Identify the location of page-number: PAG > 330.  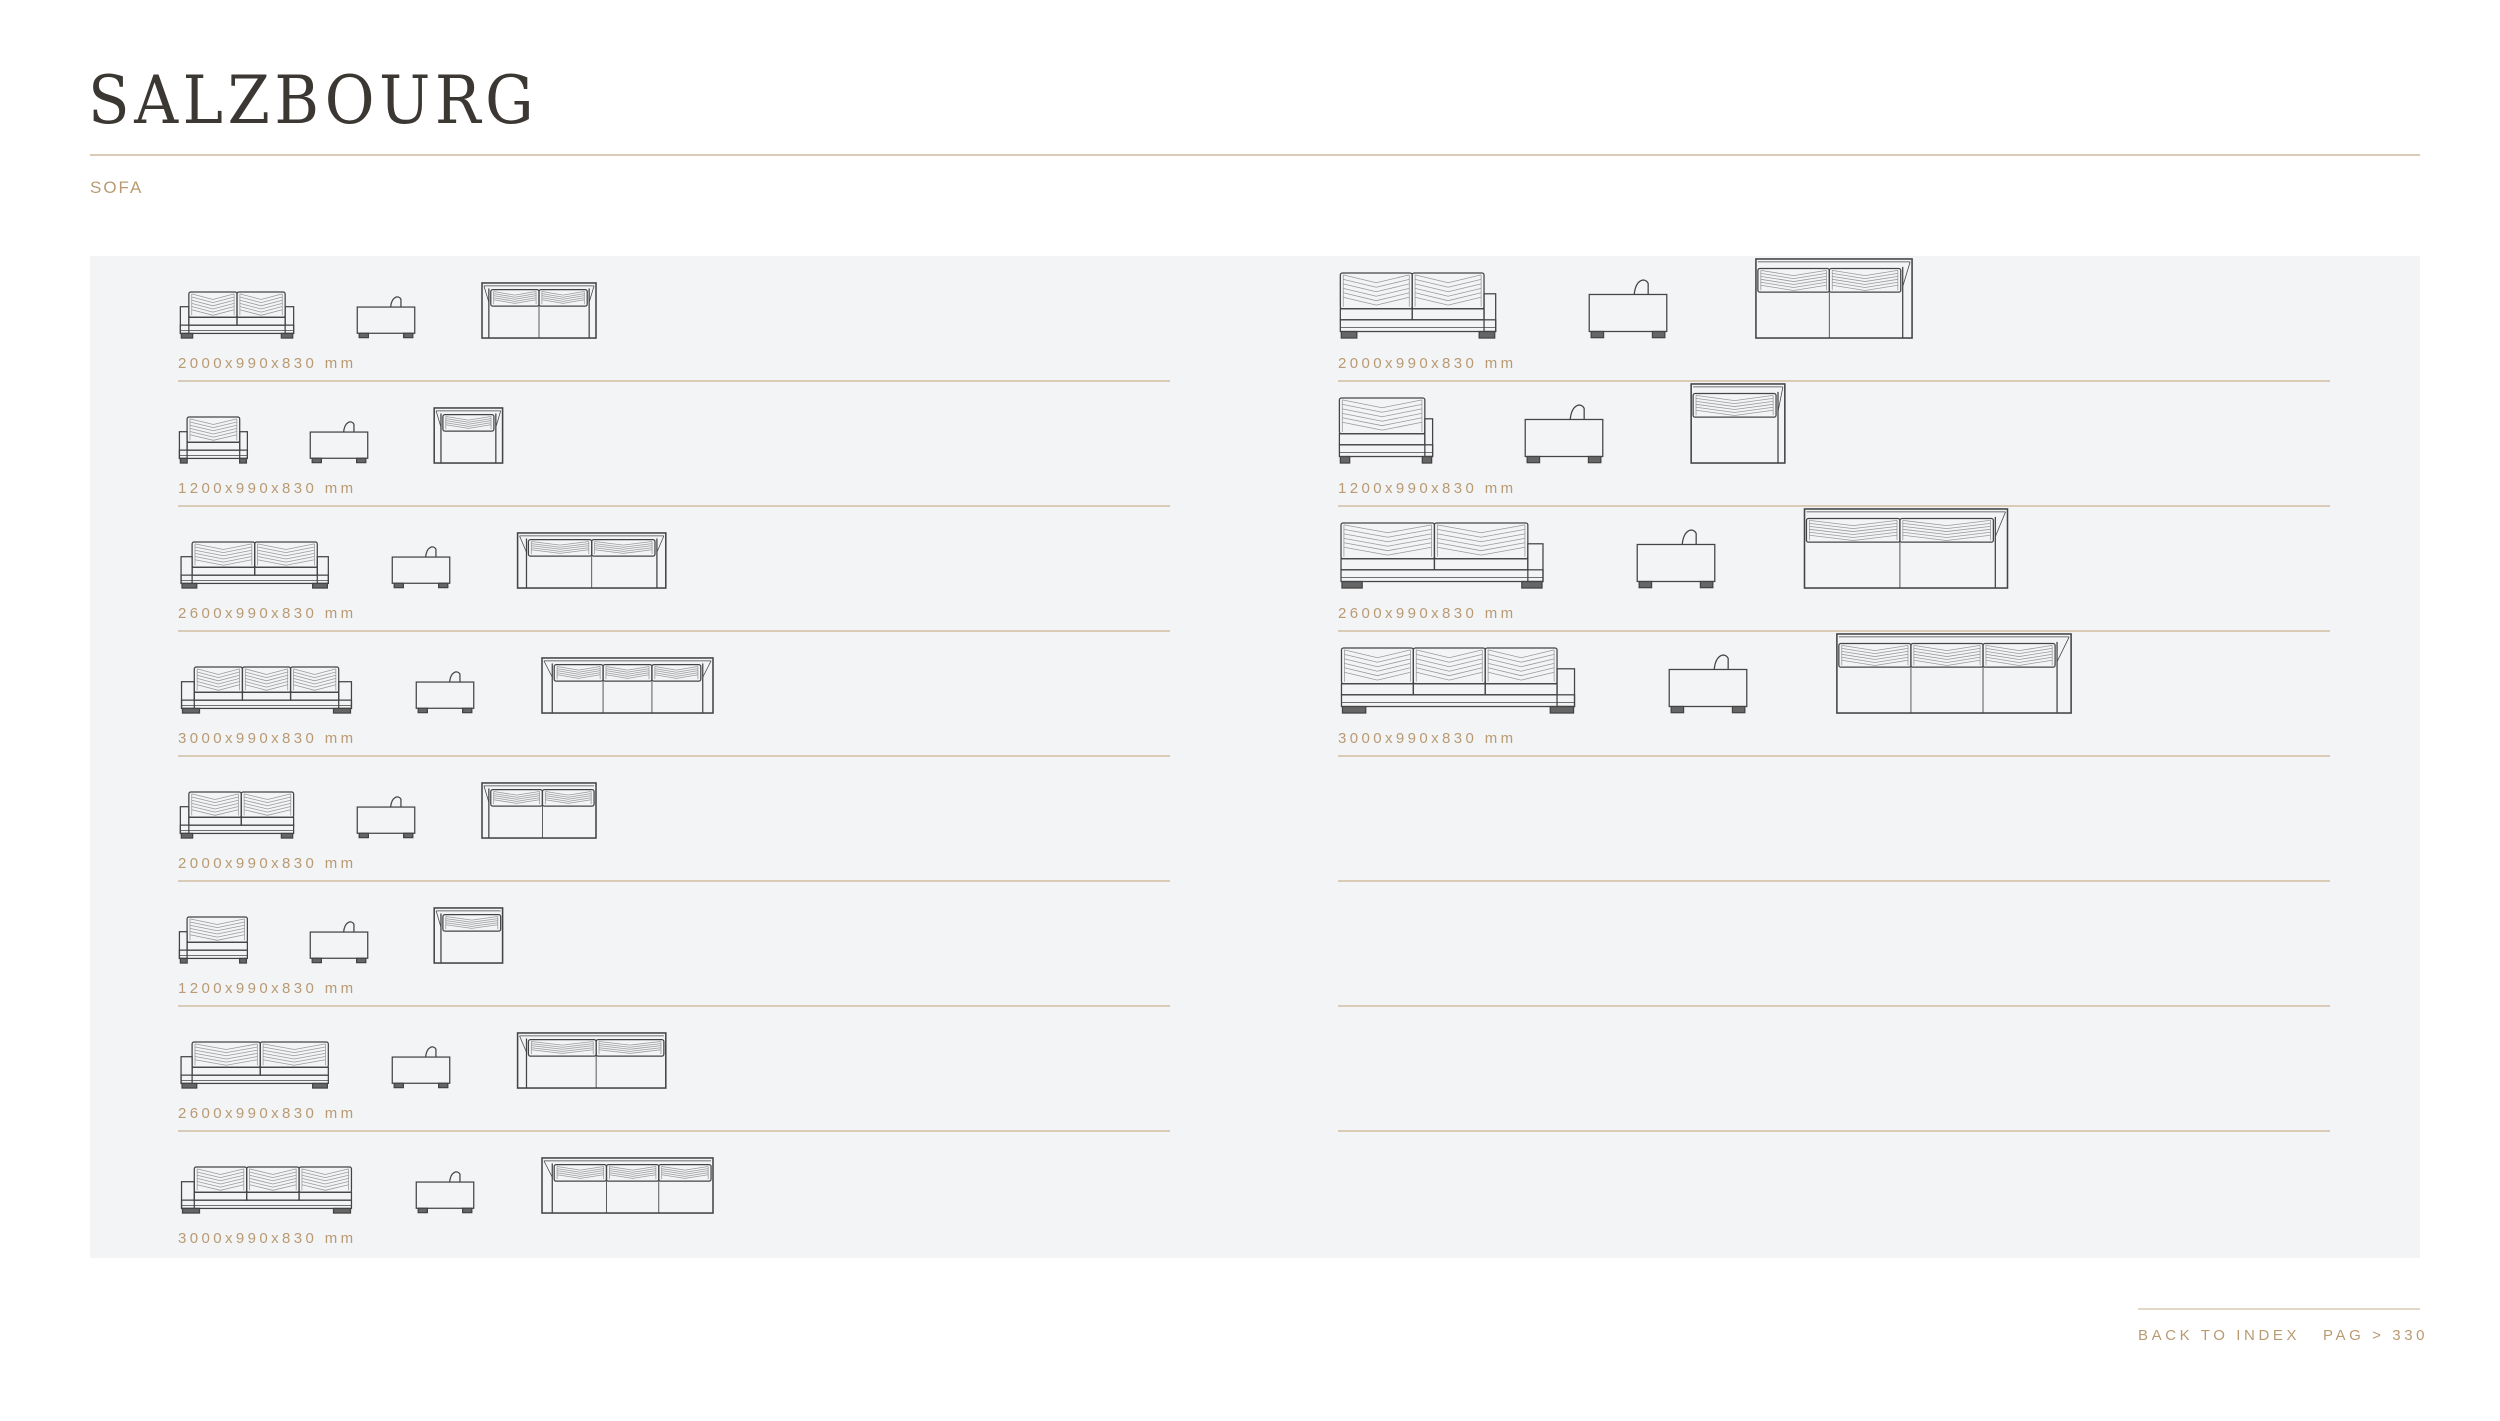
(2376, 1335).